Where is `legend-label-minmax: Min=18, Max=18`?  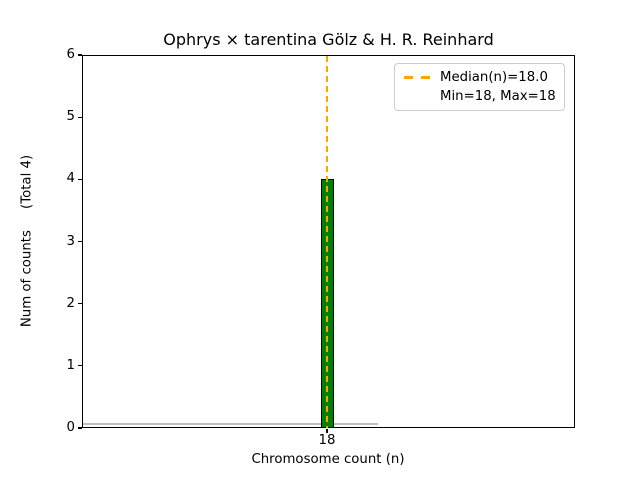 legend-label-minmax: Min=18, Max=18 is located at coordinates (498, 96).